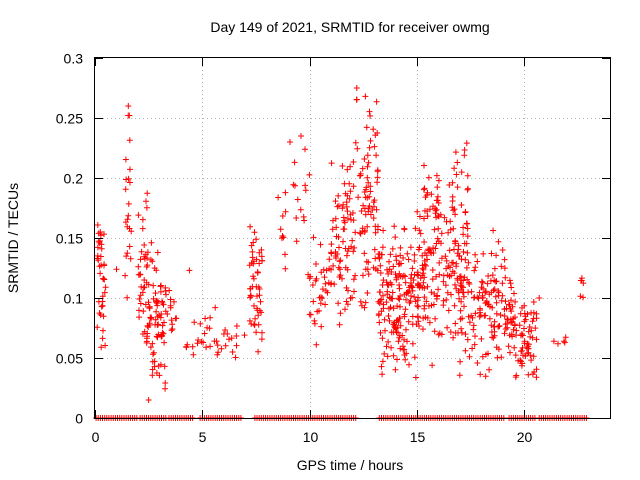 The image size is (640, 480). I want to click on x-tick-label: 5, so click(203, 437).